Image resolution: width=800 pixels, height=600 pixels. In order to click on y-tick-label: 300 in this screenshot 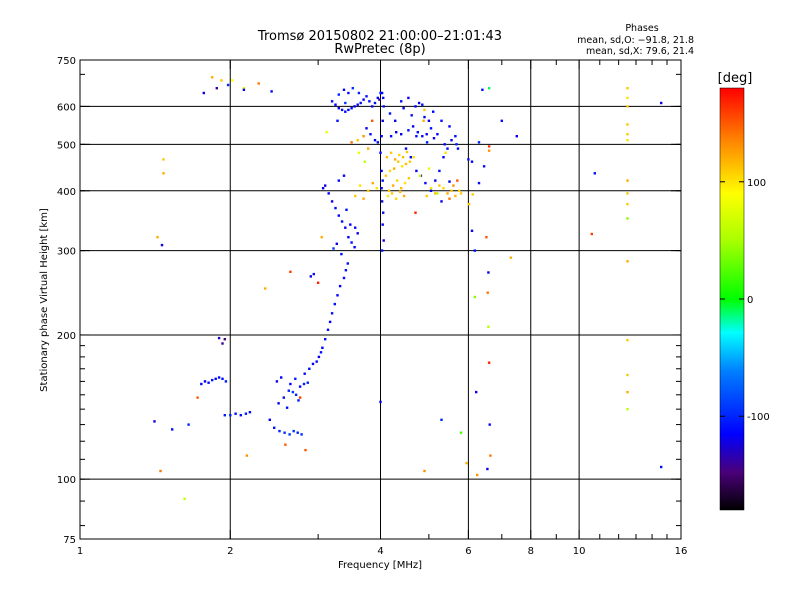, I will do `click(66, 252)`.